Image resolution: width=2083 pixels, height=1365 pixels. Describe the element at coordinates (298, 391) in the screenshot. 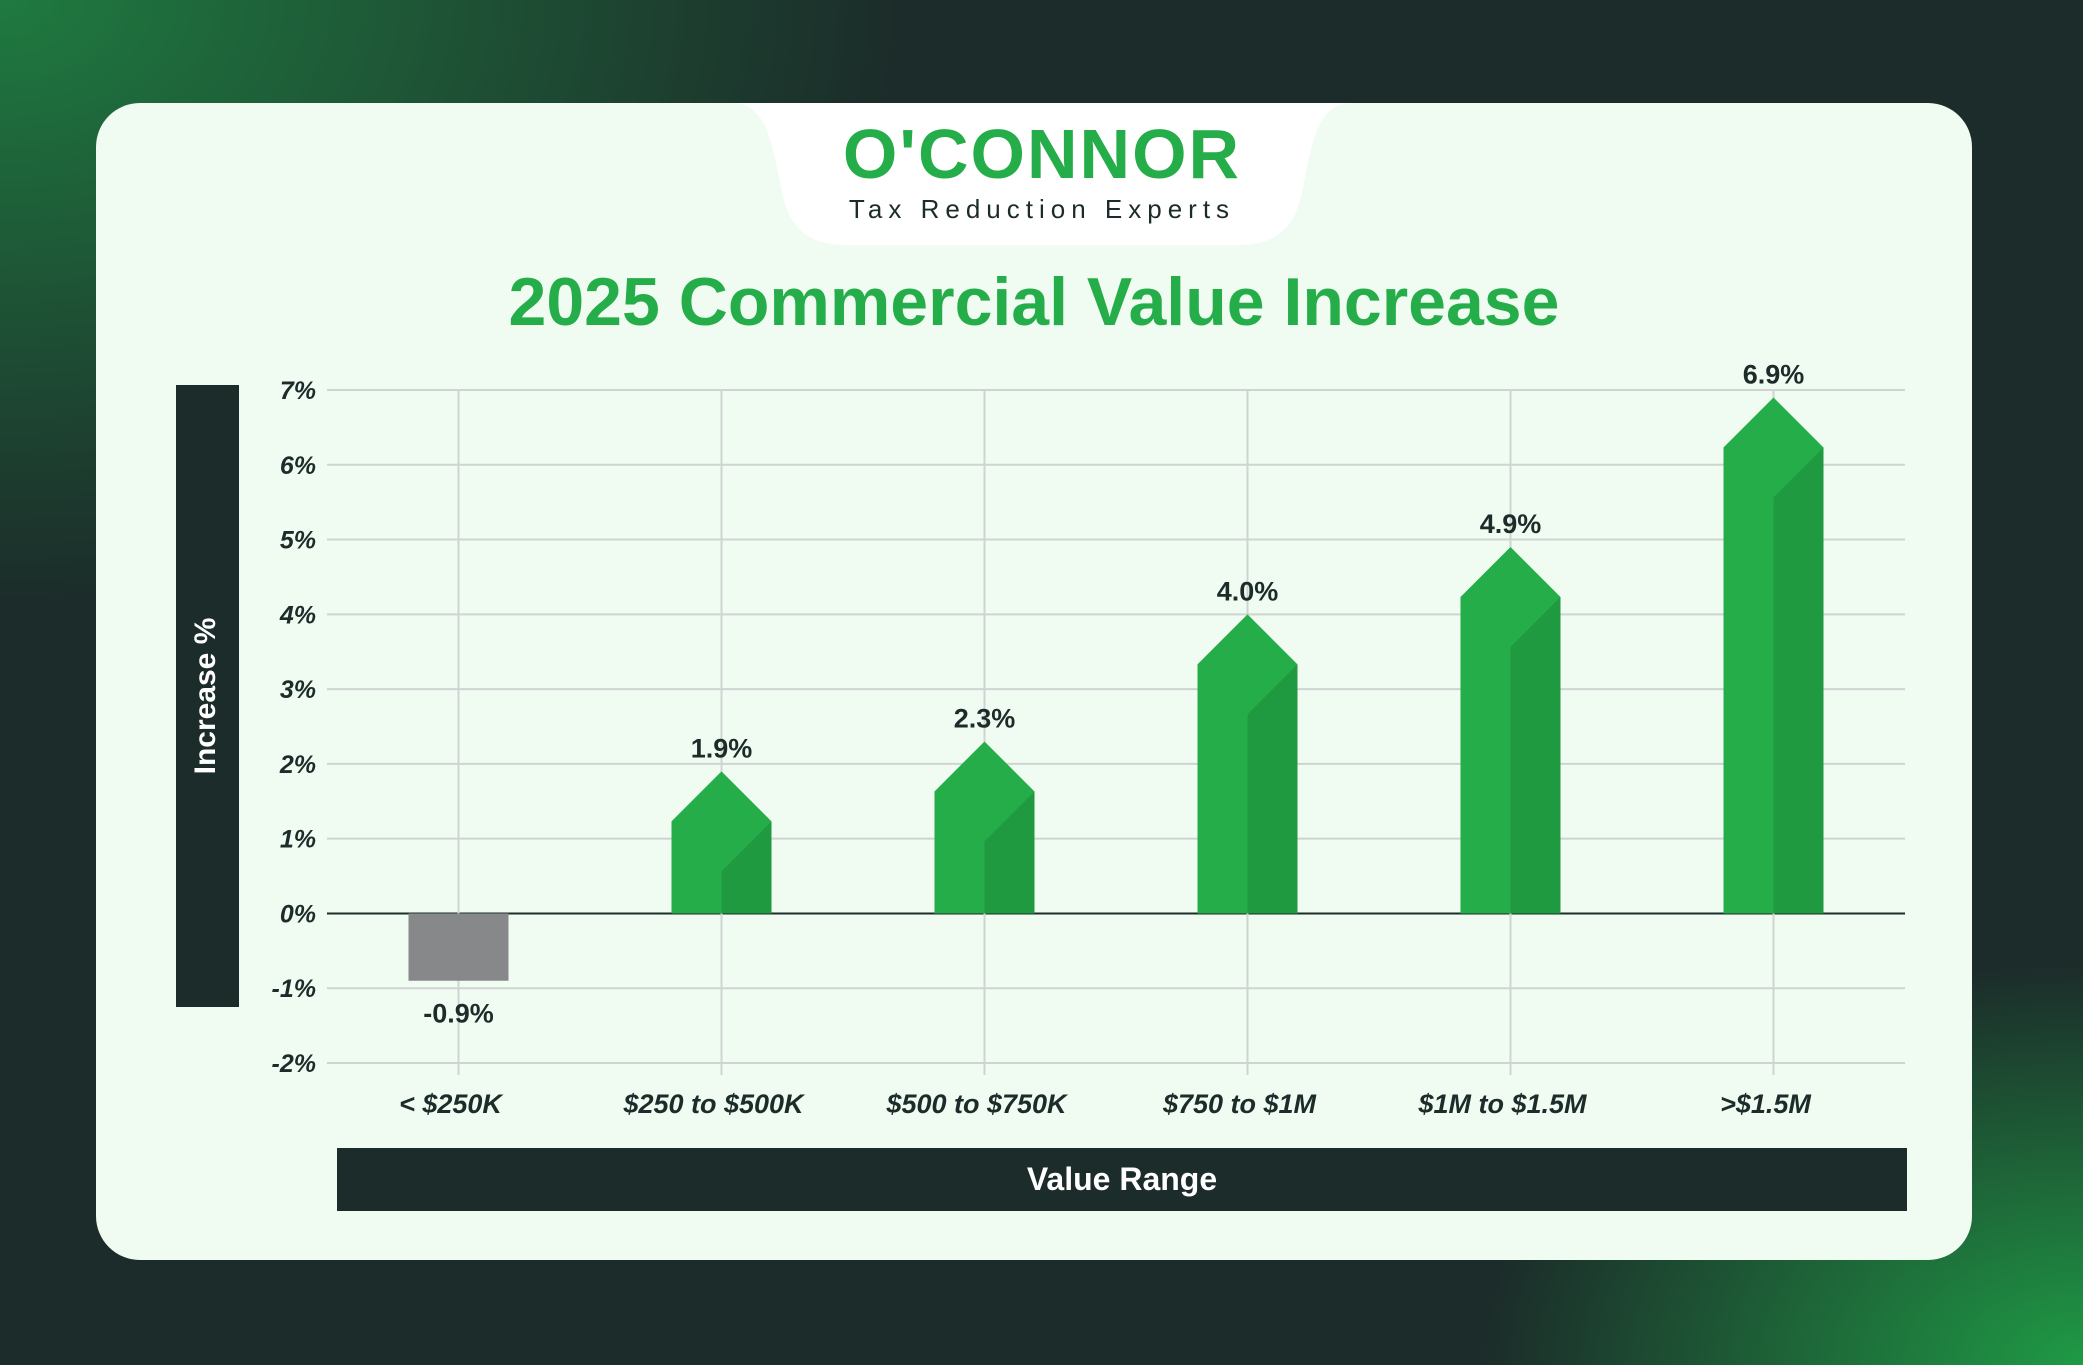

I see `y-tick-label: 7%` at that location.